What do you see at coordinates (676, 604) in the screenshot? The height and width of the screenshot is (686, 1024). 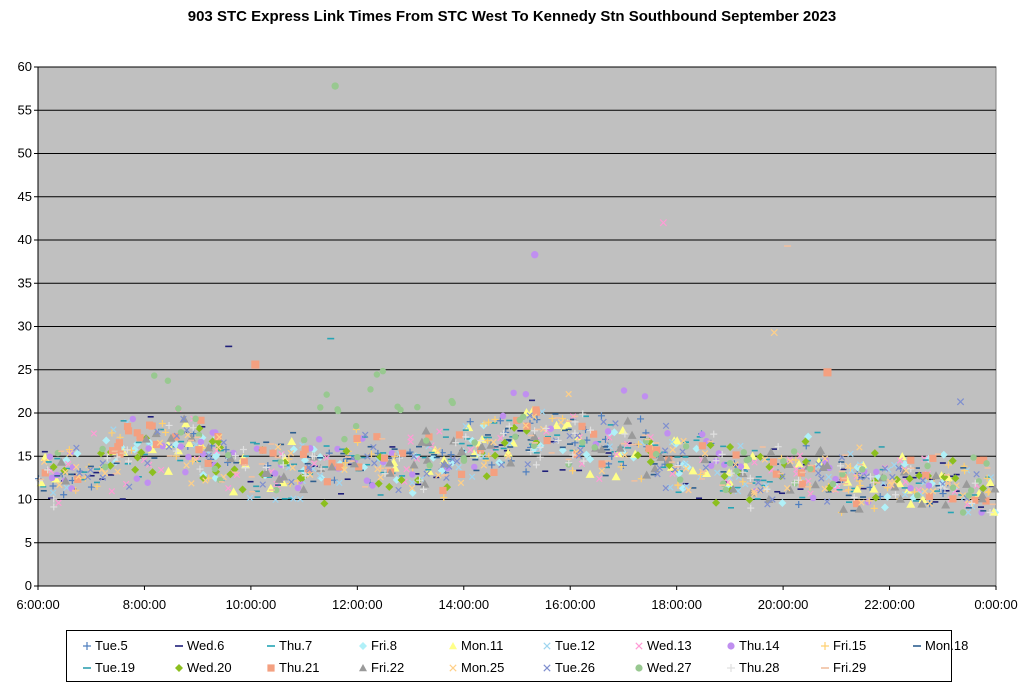 I see `x-tick-label: 18:00:00` at bounding box center [676, 604].